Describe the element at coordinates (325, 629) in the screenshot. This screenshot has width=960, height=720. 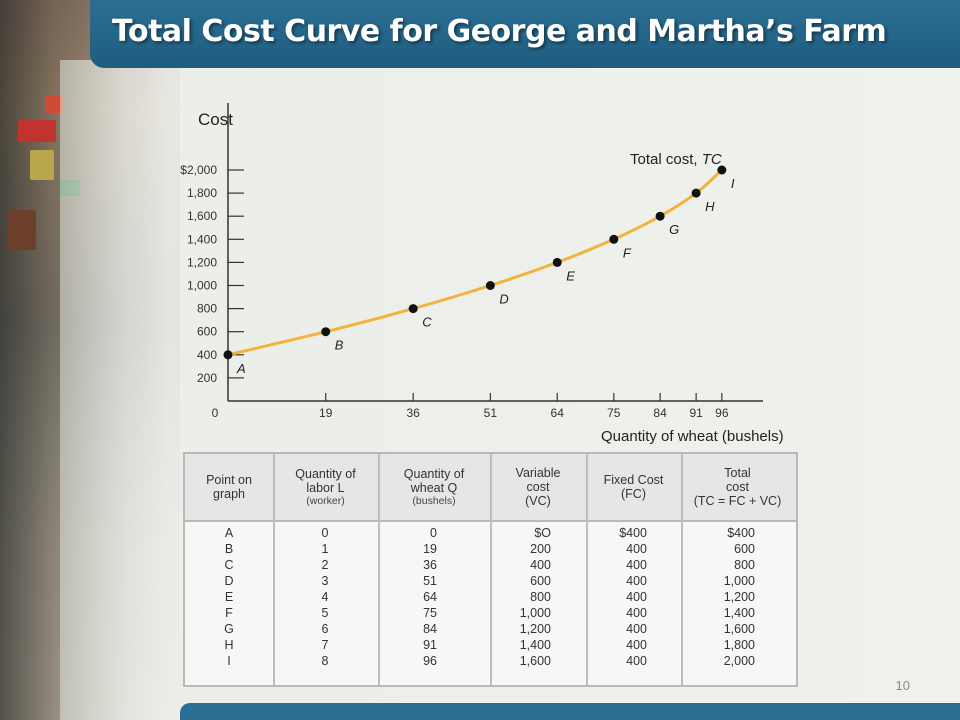
I see `cell-labor: 6` at that location.